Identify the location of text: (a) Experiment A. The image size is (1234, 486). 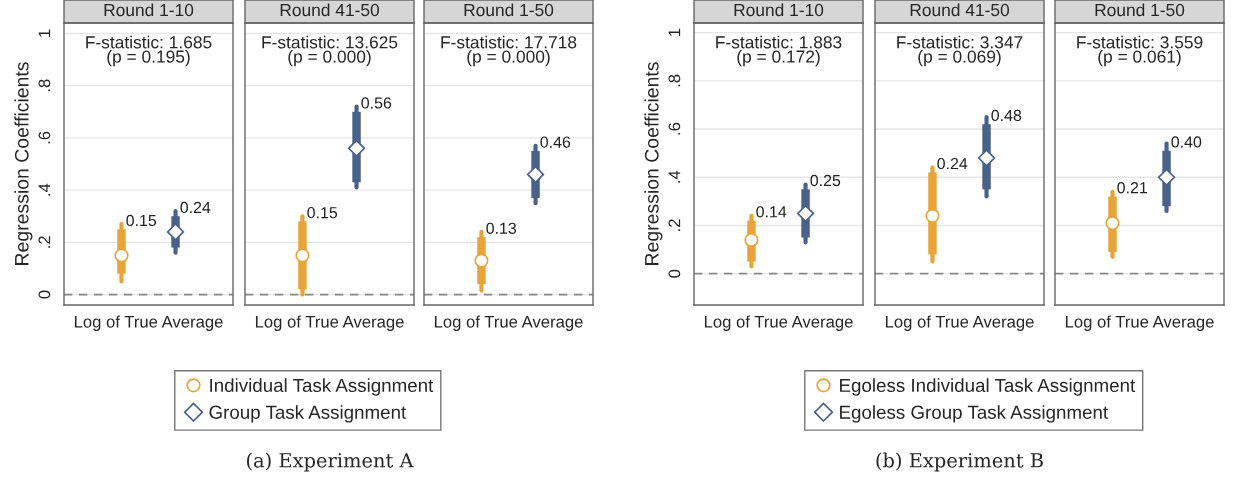
(330, 462).